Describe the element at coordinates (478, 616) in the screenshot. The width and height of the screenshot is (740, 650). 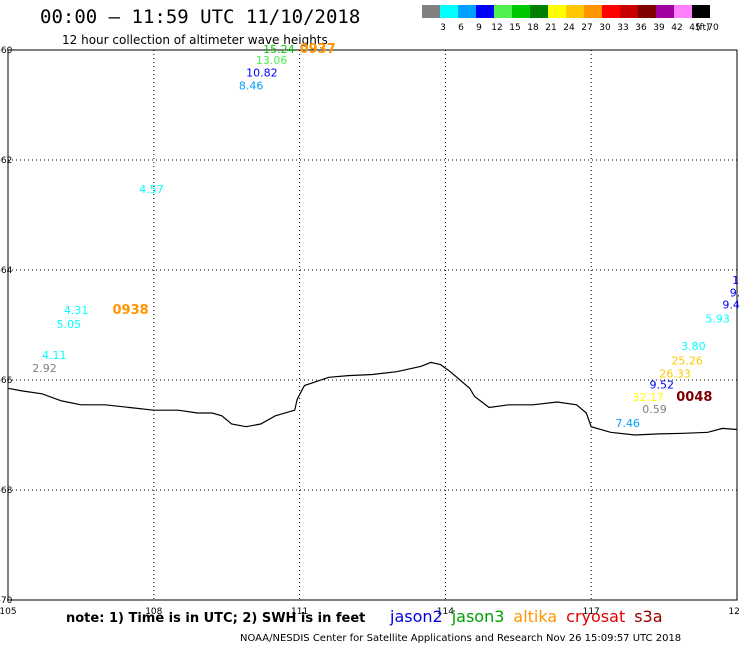
I see `legend-jason3: jason3` at that location.